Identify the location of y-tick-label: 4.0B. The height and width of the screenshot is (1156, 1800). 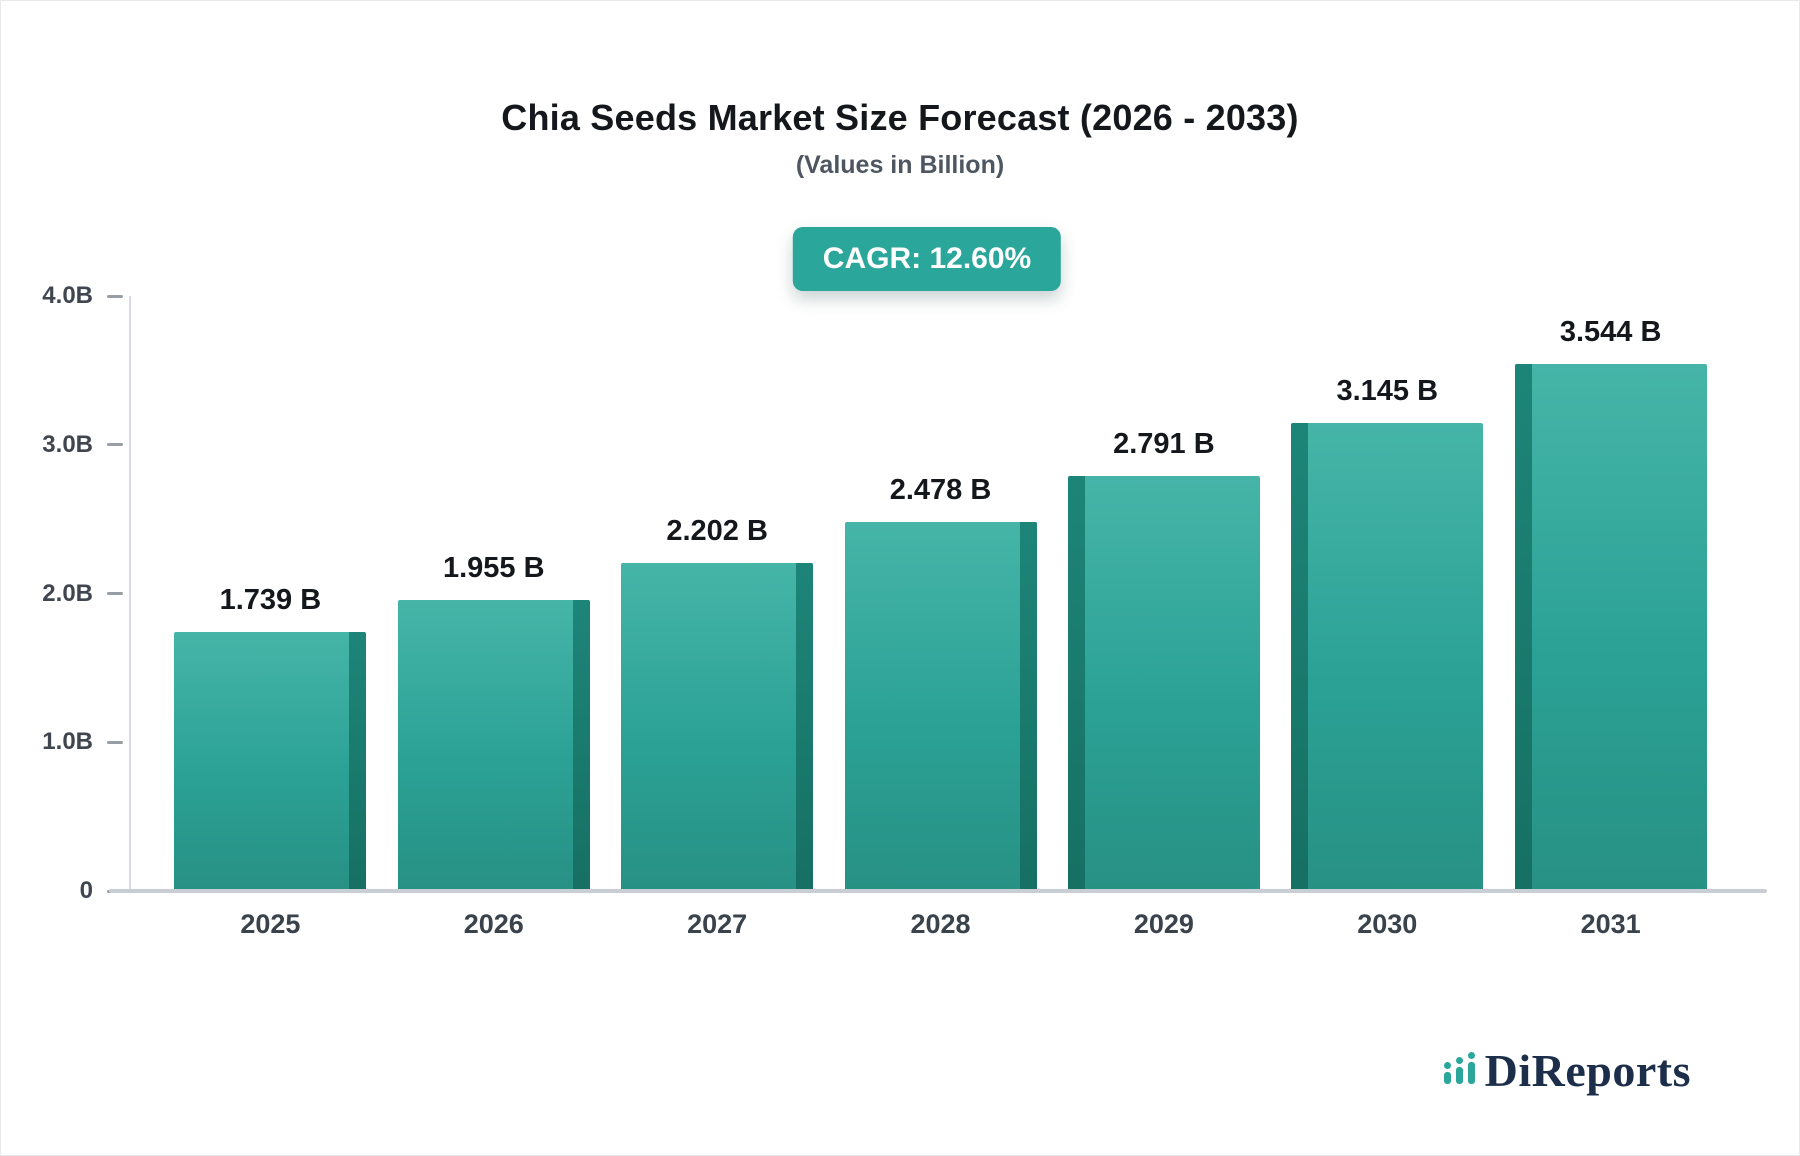
(67, 295).